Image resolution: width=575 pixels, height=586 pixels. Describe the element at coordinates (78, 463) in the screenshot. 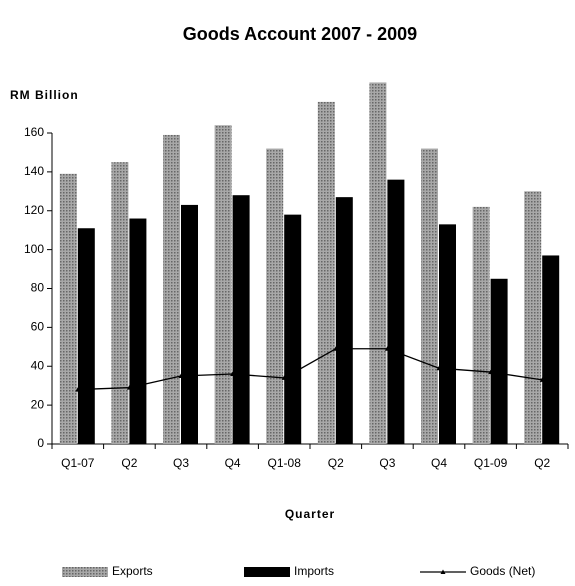

I see `x-tick-label: Q1-07` at that location.